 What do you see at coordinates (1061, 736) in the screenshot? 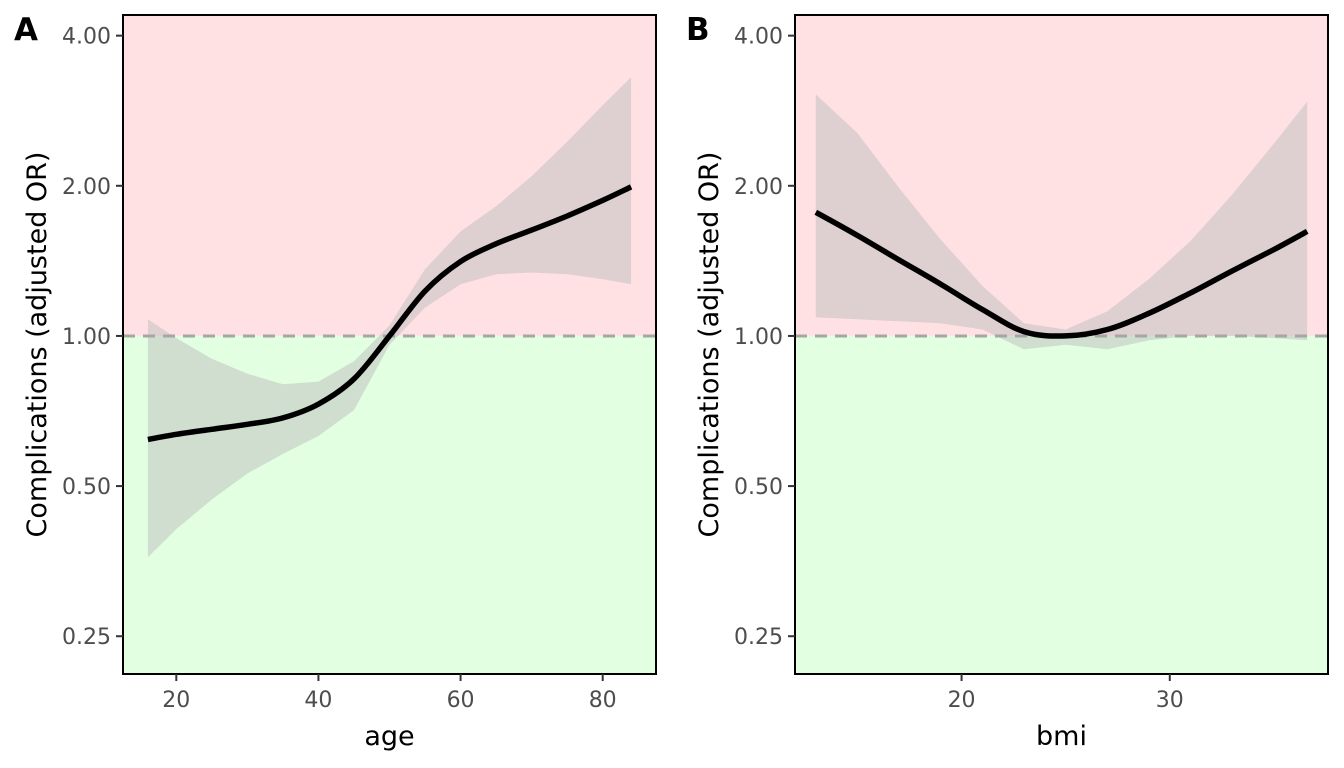
I see `x-axis-title: bmi` at bounding box center [1061, 736].